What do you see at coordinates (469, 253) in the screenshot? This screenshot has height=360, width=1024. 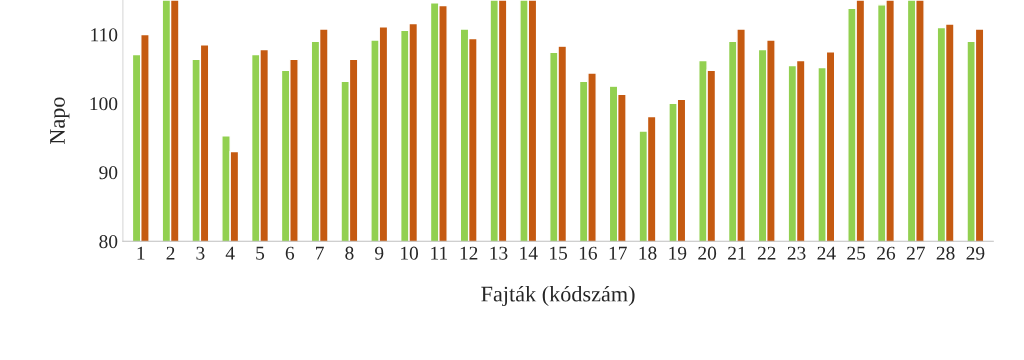 I see `x-tick-label: 12` at bounding box center [469, 253].